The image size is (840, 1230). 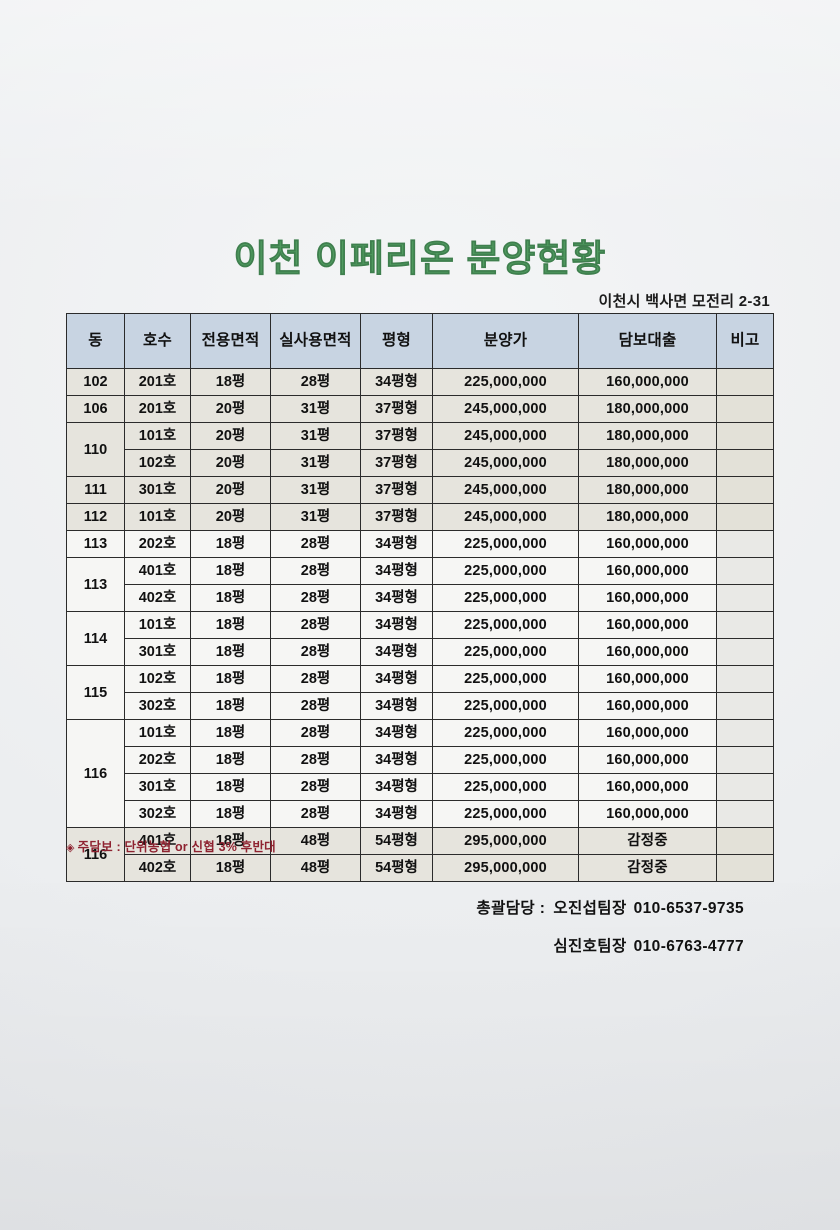 I want to click on table-header: 동 호수 전용면적 실사용면적 평형 분양가 담보대출 비고, so click(x=420, y=341).